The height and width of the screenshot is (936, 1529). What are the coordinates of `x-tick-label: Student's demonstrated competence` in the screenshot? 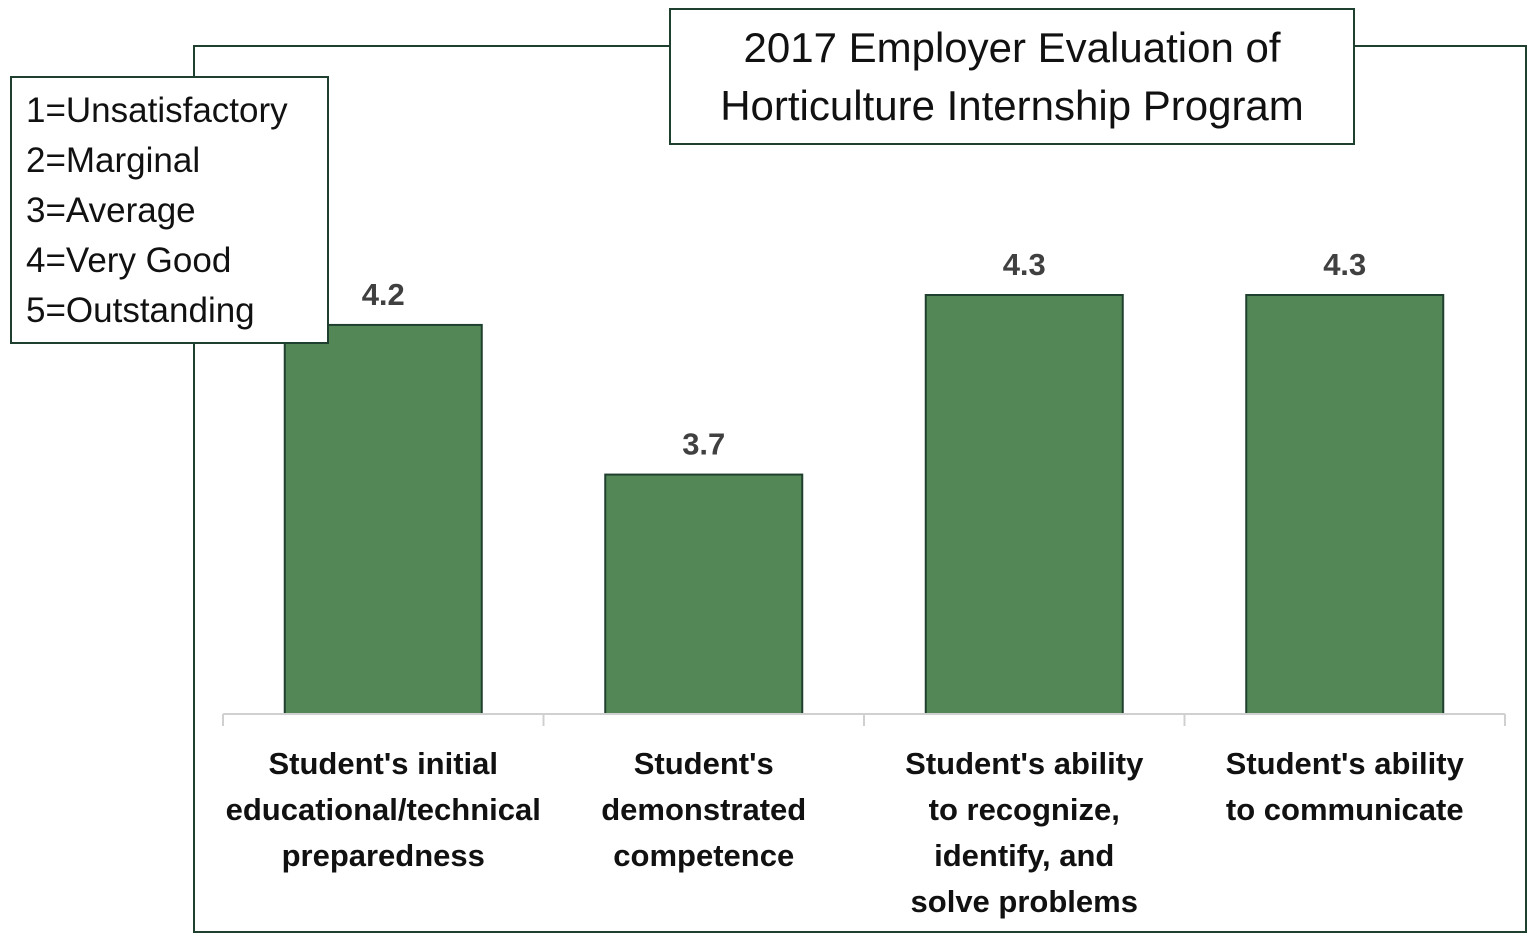 It's located at (703, 809).